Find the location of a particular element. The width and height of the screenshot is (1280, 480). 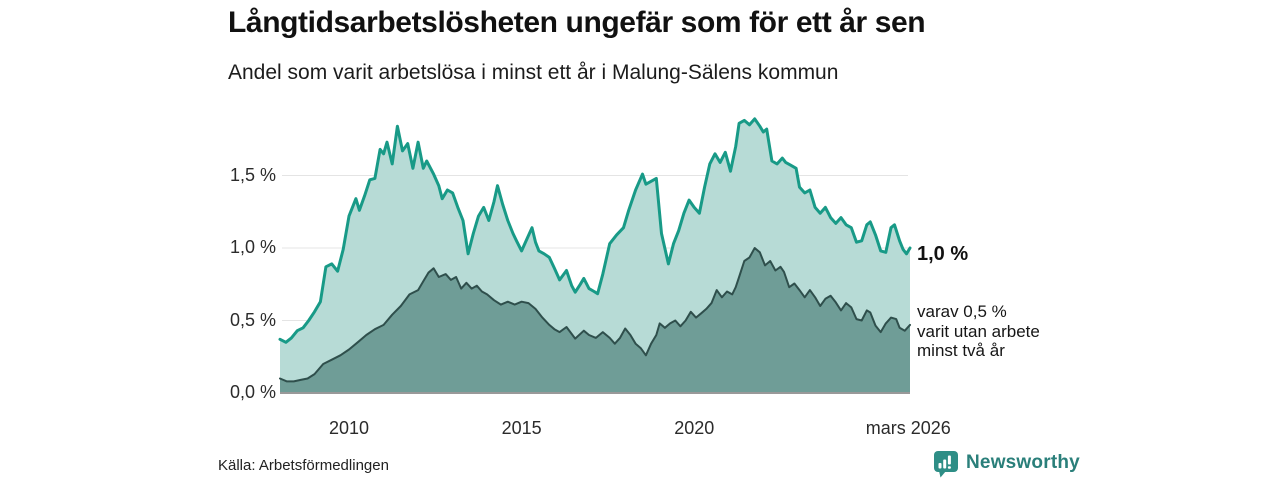

y-tick-label: 0,0 % is located at coordinates (252, 392).